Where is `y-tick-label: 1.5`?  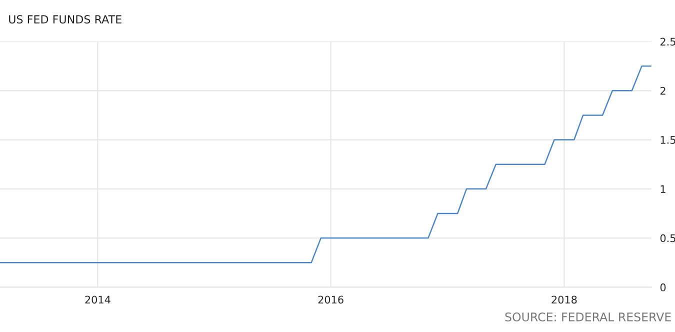 y-tick-label: 1.5 is located at coordinates (667, 140).